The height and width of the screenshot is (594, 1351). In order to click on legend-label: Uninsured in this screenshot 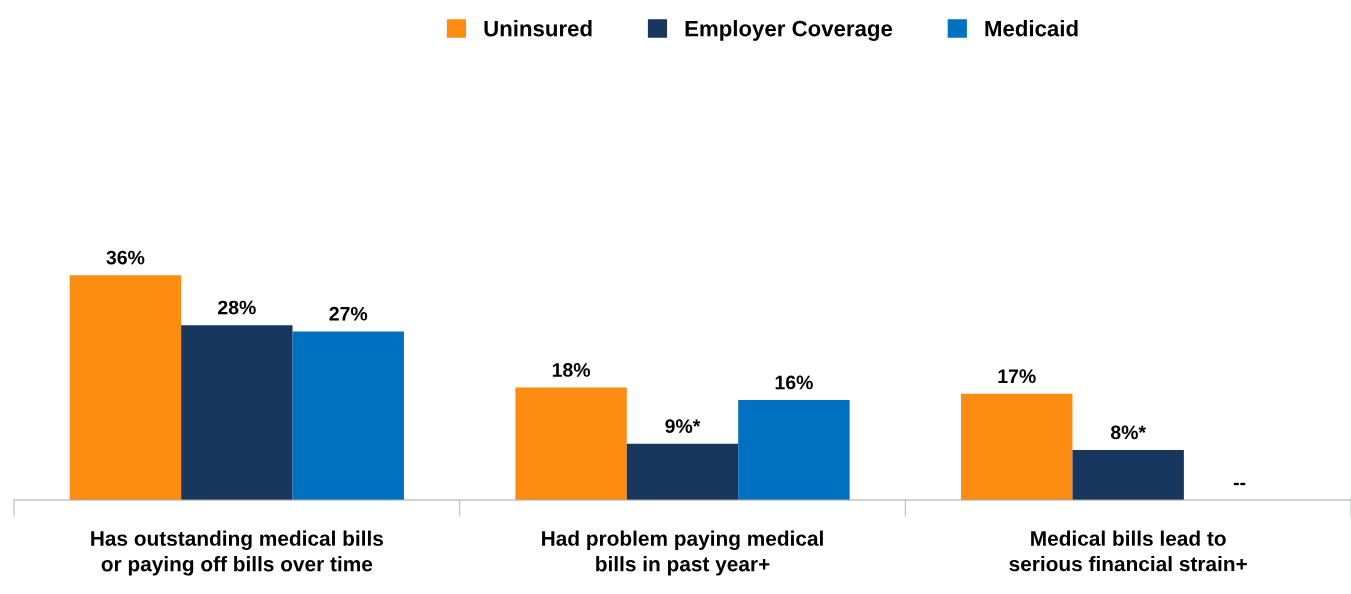, I will do `click(538, 28)`.